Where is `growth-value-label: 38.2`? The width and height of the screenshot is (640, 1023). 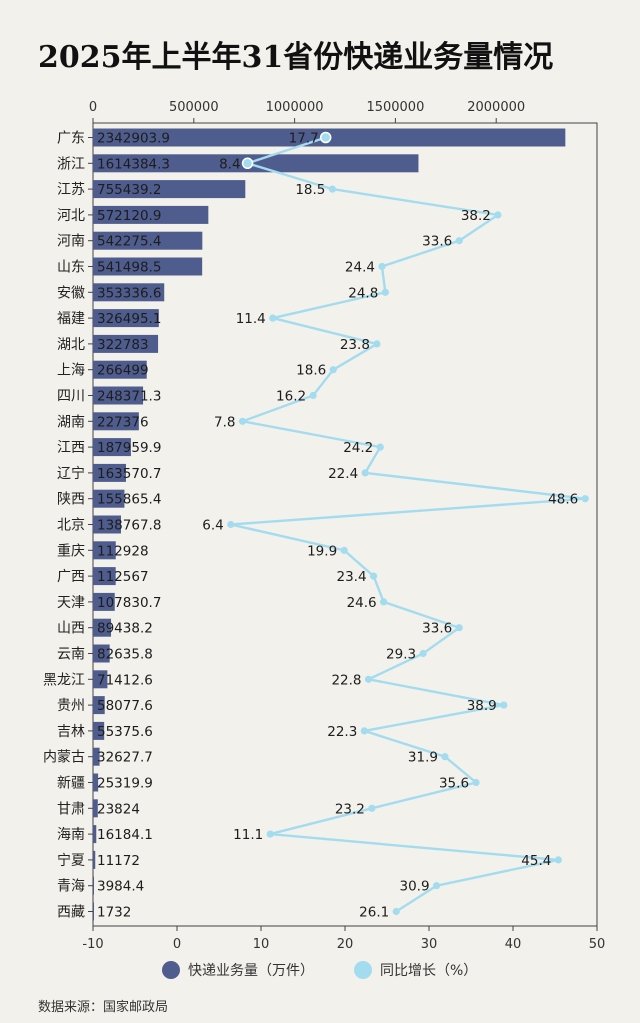 growth-value-label: 38.2 is located at coordinates (476, 216).